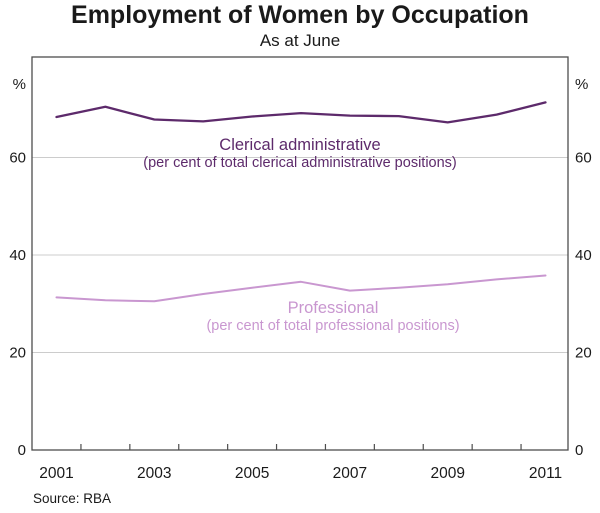 The width and height of the screenshot is (600, 513). What do you see at coordinates (583, 255) in the screenshot?
I see `y-axis-label-right-40: 40` at bounding box center [583, 255].